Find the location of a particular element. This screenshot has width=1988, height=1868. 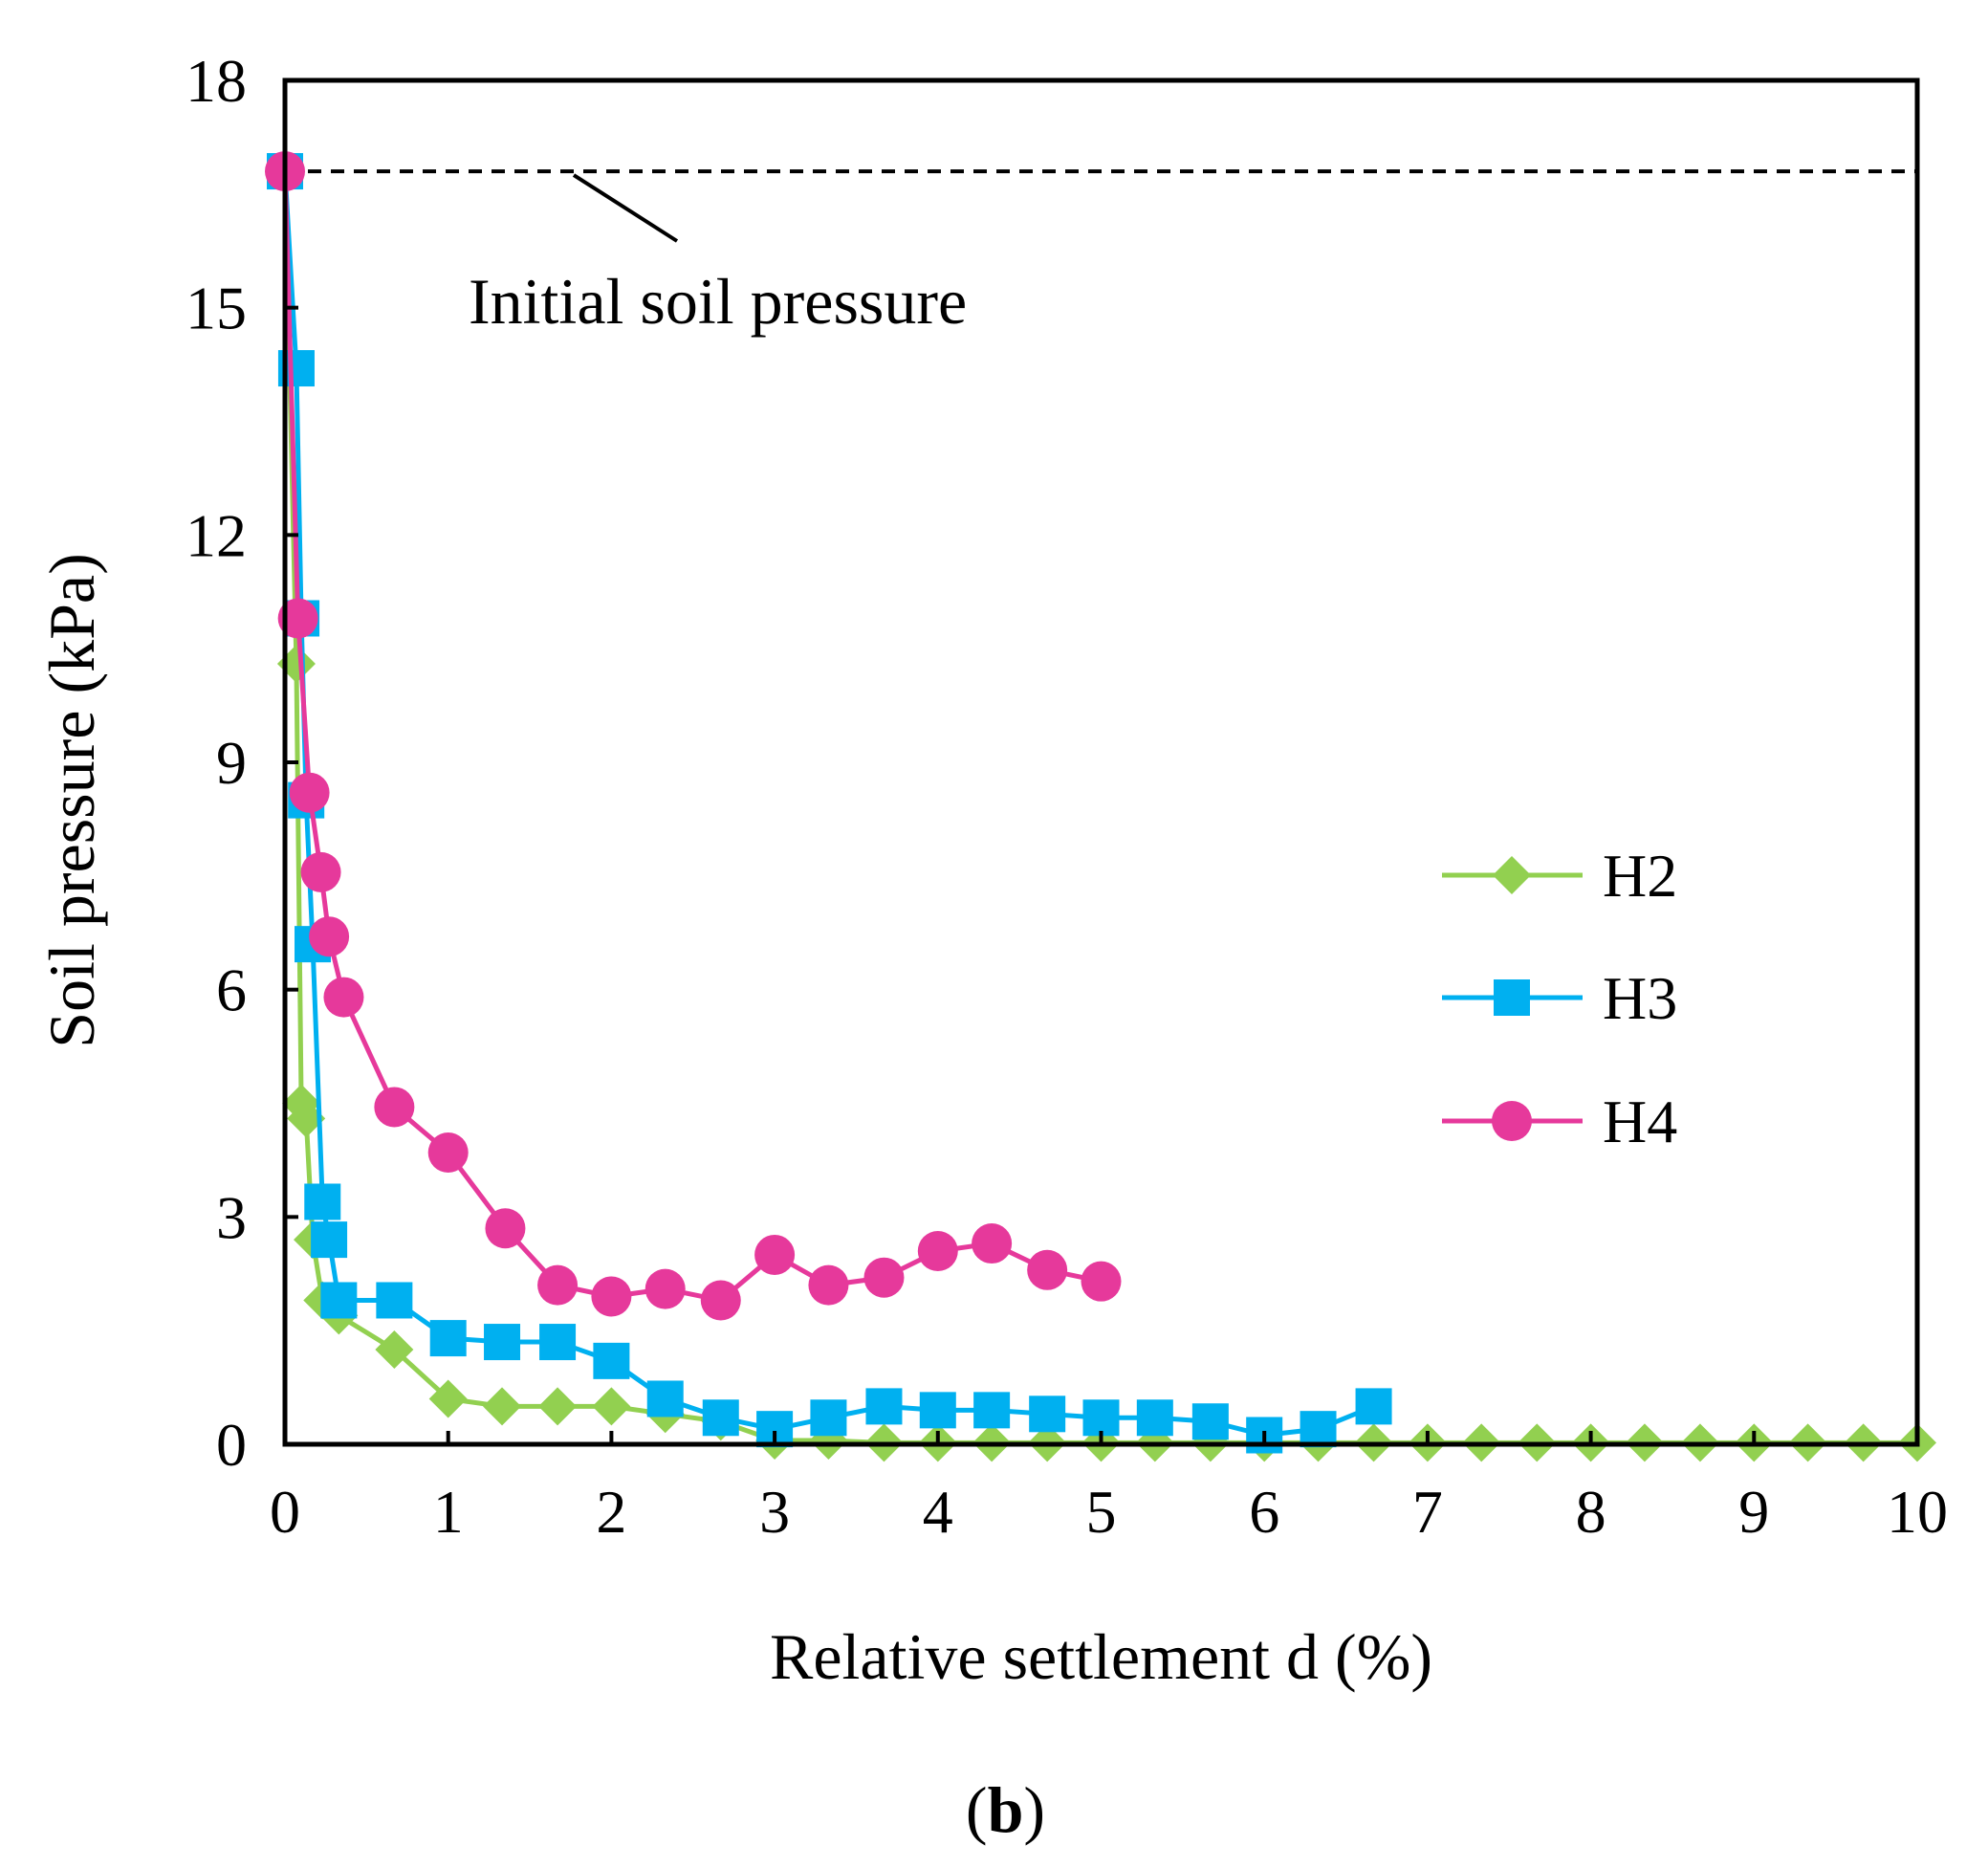

x-tick-label: 3 is located at coordinates (774, 1512).